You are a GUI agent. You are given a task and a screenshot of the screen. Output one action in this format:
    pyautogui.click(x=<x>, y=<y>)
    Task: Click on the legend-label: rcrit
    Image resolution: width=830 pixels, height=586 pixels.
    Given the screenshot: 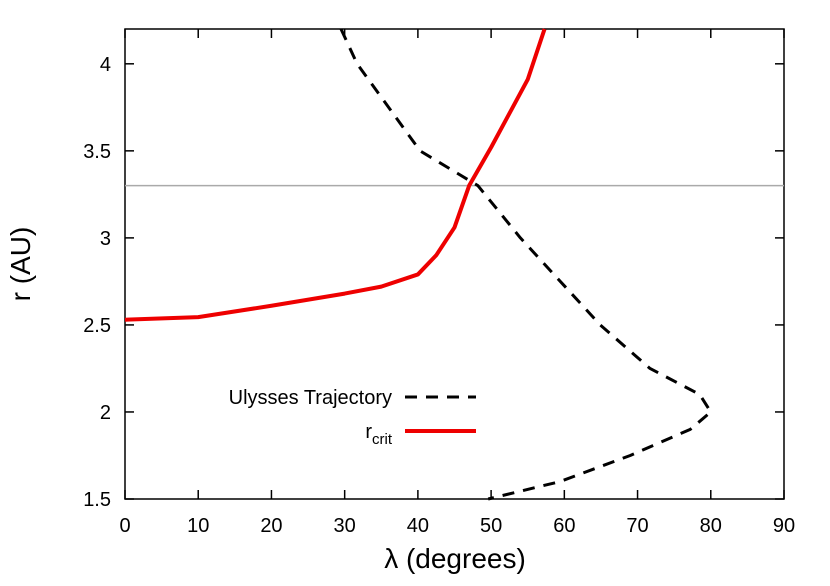 What is the action you would take?
    pyautogui.click(x=378, y=434)
    